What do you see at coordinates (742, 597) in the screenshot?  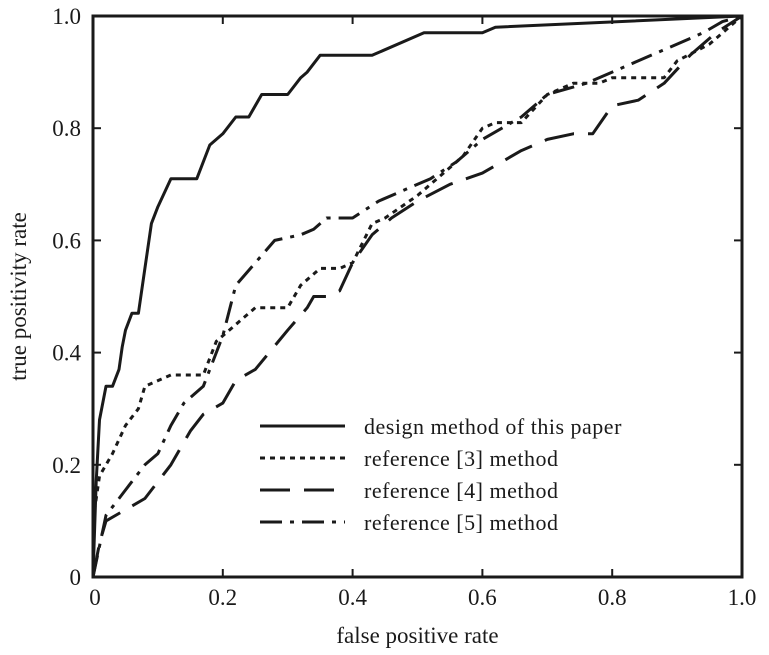 I see `x-tick-label: 1.0` at bounding box center [742, 597].